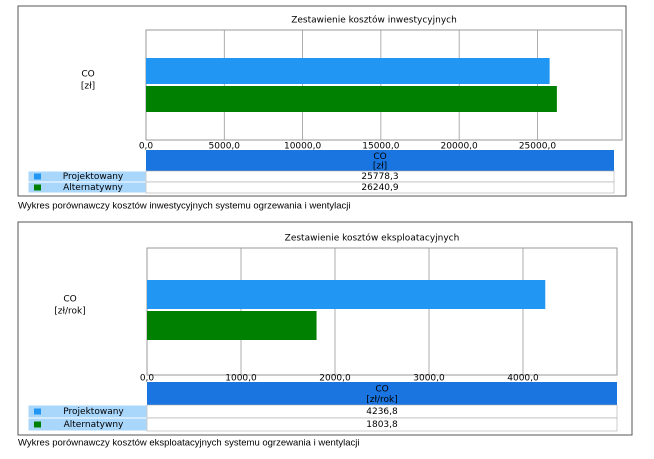  What do you see at coordinates (429, 379) in the screenshot?
I see `x-tick-label: 3000,0` at bounding box center [429, 379].